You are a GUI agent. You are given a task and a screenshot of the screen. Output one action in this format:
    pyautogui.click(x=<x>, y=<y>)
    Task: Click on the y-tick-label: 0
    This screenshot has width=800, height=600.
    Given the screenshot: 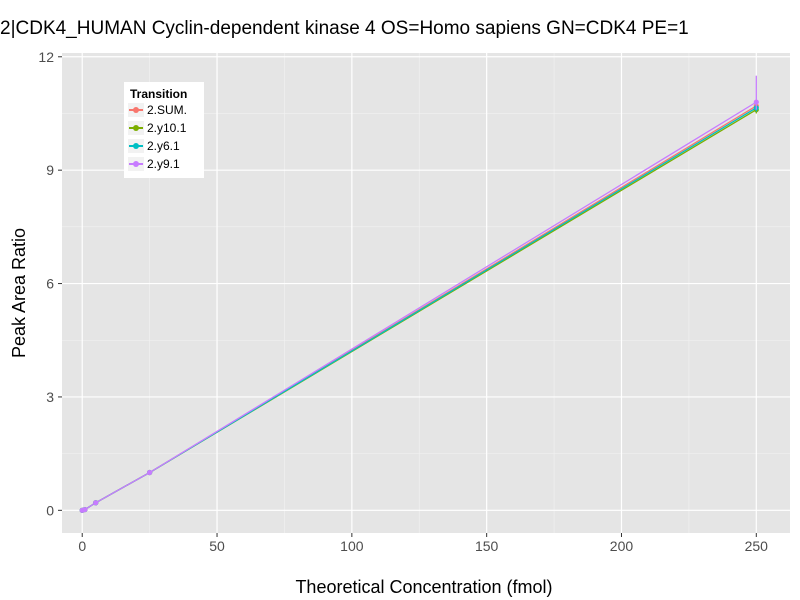 What is the action you would take?
    pyautogui.click(x=50, y=510)
    